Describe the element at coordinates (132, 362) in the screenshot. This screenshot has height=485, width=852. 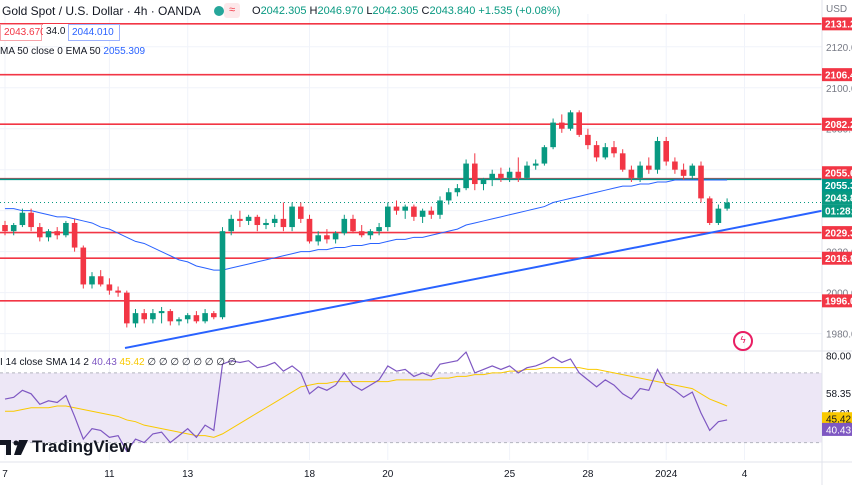
I see `rsi-sma-legend-value: 45.42` at that location.